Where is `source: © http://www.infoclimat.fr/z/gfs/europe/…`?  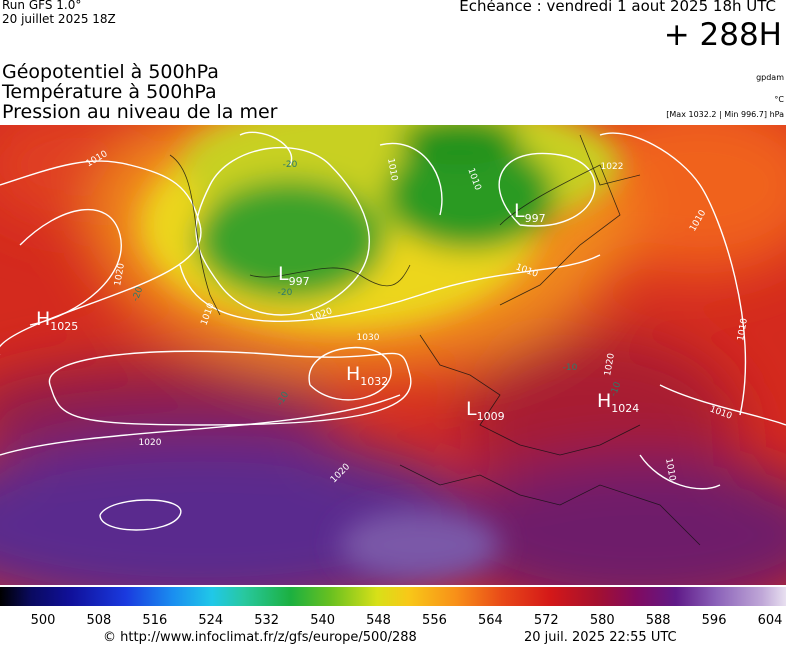
source: © http://www.infoclimat.fr/z/gfs/europe/… is located at coordinates (260, 637).